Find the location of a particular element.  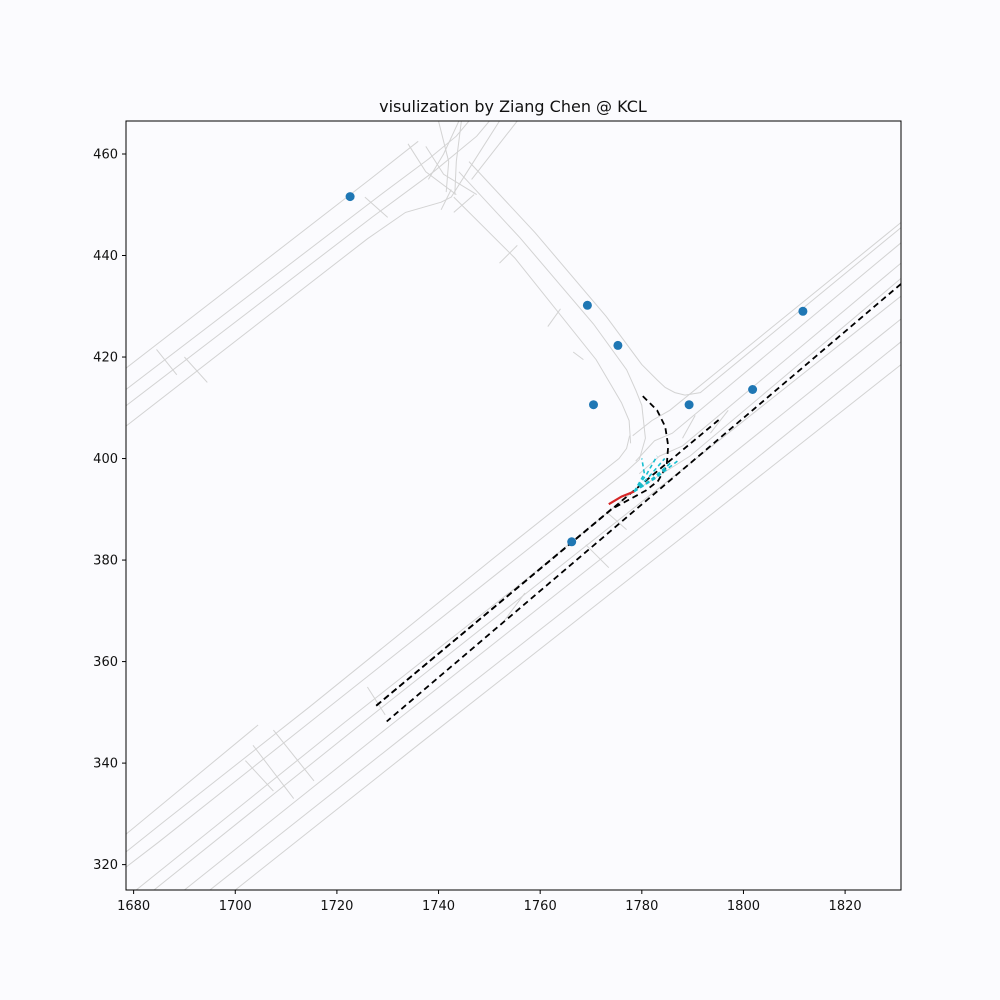

y-axis-ticks: 320 340 360 380 400 420 440 460 is located at coordinates (109, 510).